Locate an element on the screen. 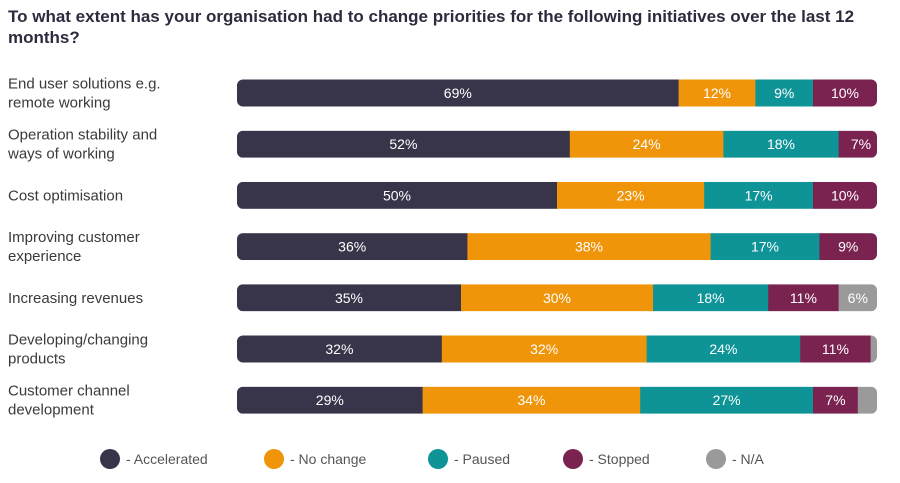 The width and height of the screenshot is (900, 483). data-label: 30% is located at coordinates (557, 298).